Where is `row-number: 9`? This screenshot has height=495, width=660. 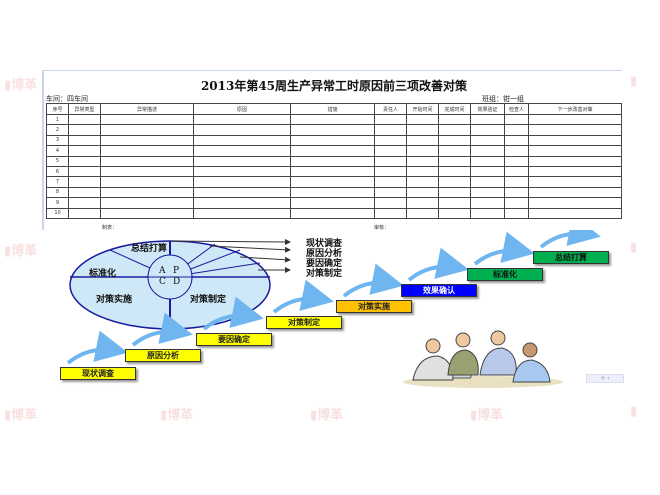 row-number: 9 is located at coordinates (57, 203).